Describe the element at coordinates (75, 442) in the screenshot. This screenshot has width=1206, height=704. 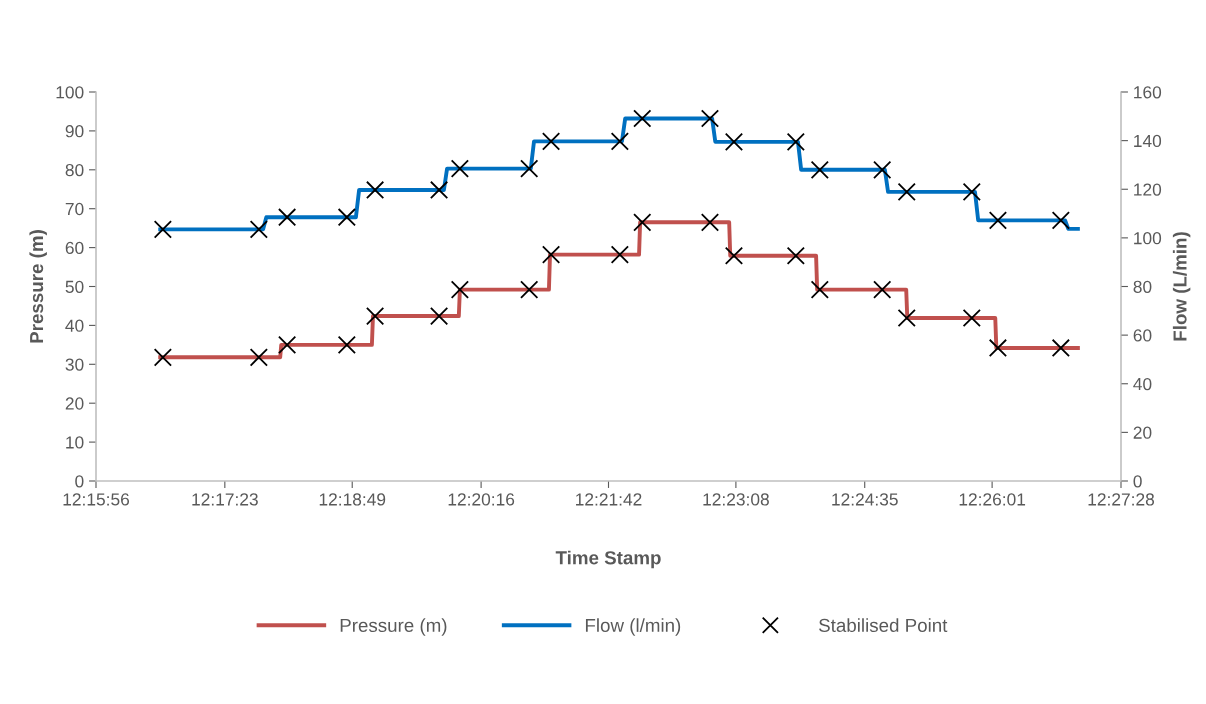
I see `y-tick-label: 10` at that location.